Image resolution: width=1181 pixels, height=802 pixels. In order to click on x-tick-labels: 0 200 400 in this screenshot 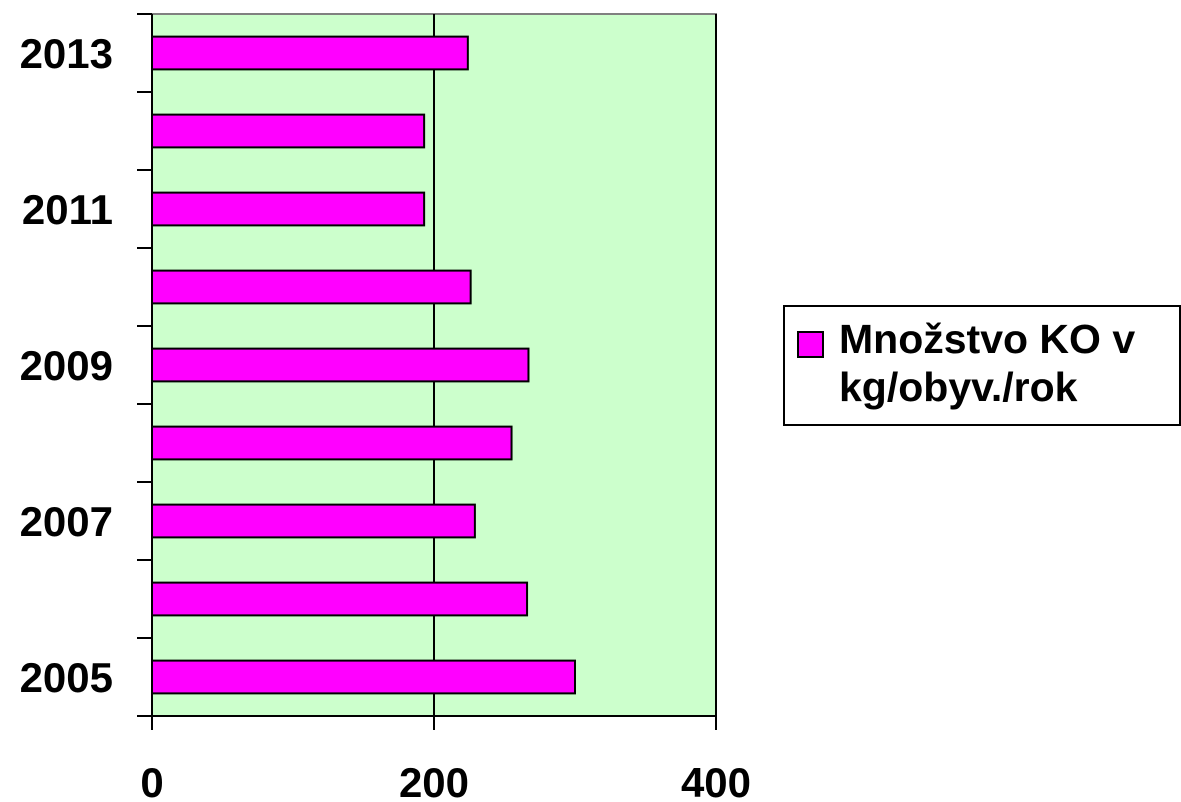, I will do `click(445, 780)`.